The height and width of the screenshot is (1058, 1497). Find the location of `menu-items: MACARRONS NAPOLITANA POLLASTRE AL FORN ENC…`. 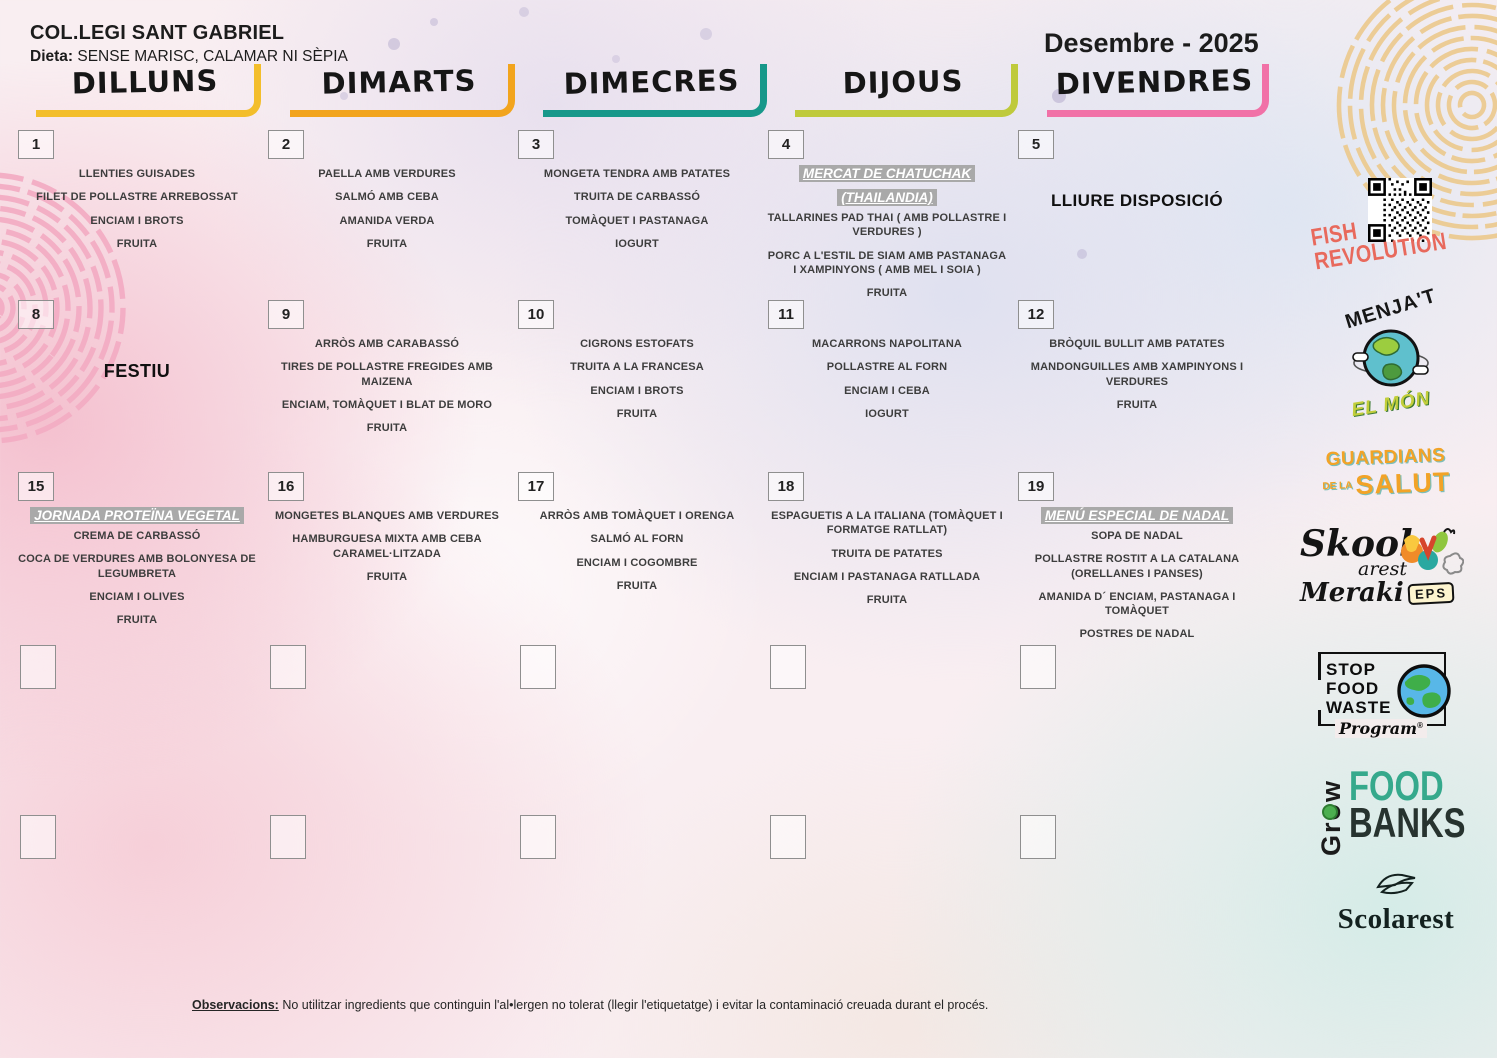

menu-items: MACARRONS NAPOLITANA POLLASTRE AL FORN ENC… is located at coordinates (887, 379).